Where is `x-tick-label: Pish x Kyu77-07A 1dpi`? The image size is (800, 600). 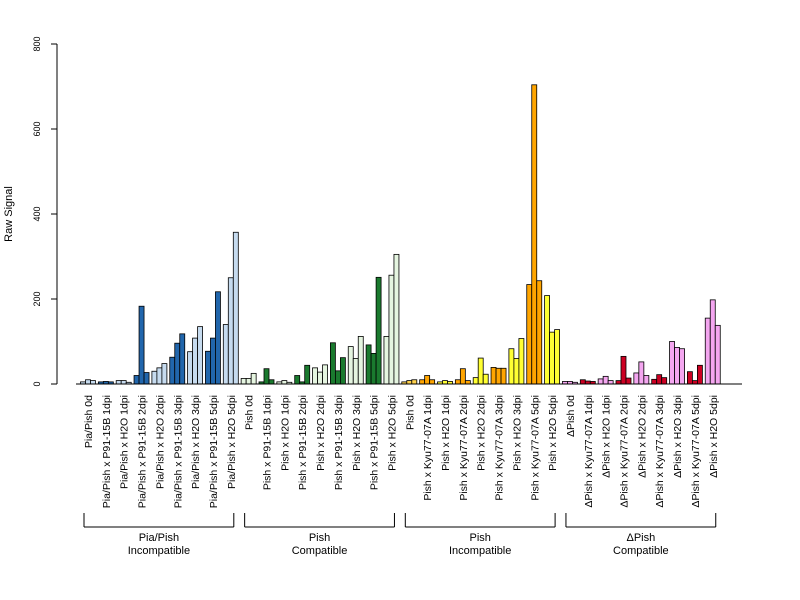 x-tick-label: Pish x Kyu77-07A 1dpi is located at coordinates (428, 448).